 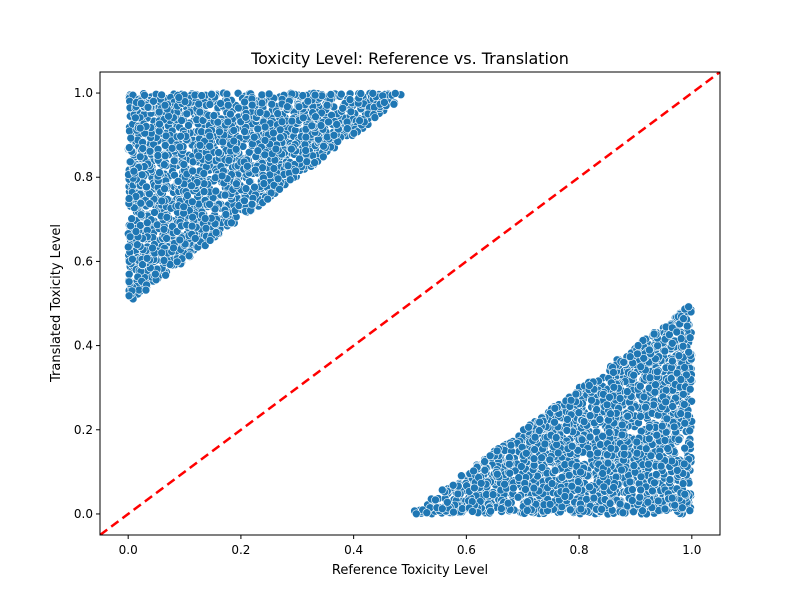 I want to click on y-tick-label: 0.2, so click(x=83, y=430).